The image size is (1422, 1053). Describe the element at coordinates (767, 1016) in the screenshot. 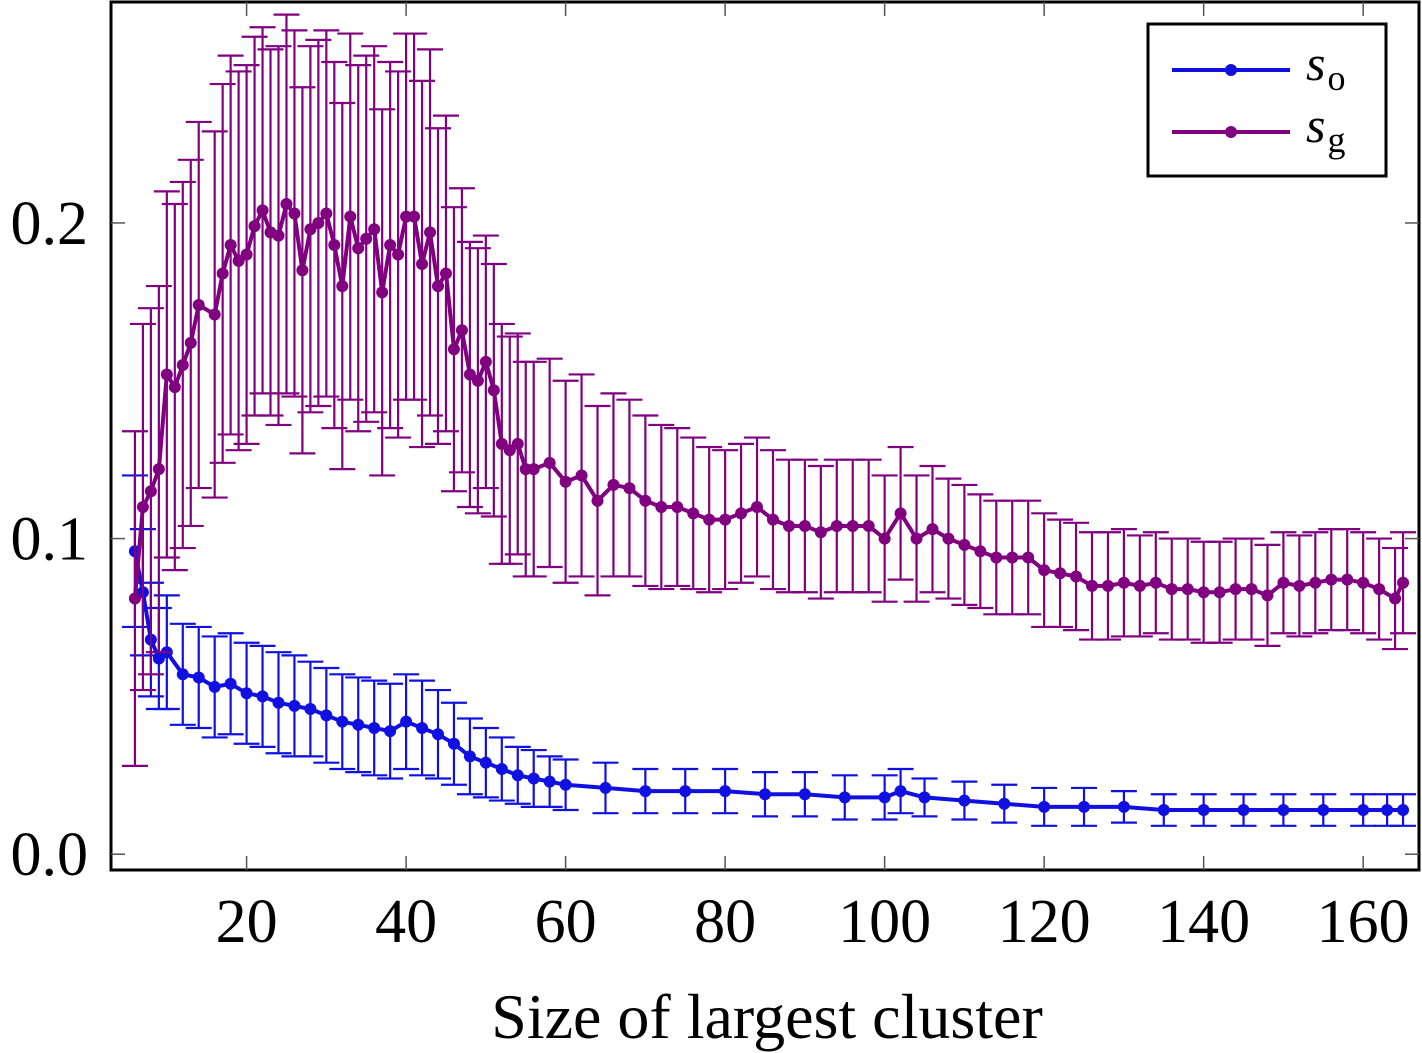

I see `x-axis-title: Size of largest cluster` at that location.